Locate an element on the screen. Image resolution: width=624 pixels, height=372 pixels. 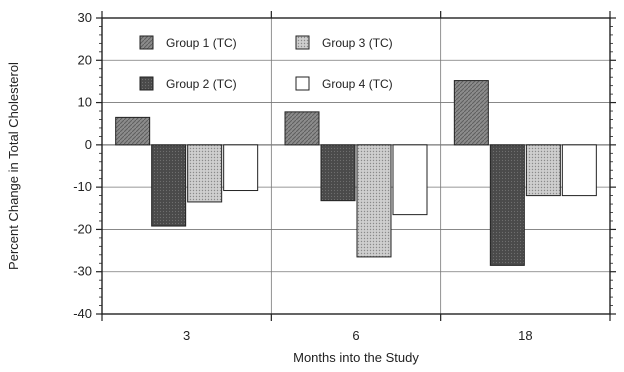
y-tick-label: -40 is located at coordinates (82, 313).